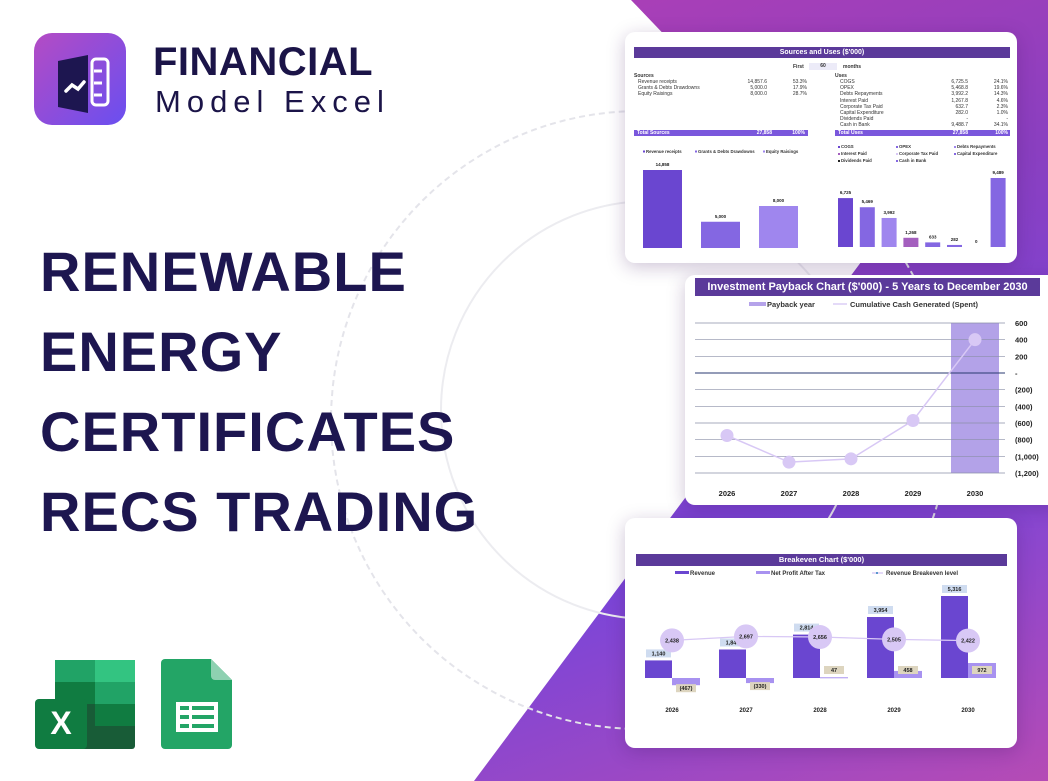 Image resolution: width=1048 pixels, height=781 pixels. I want to click on excel-icon: X, so click(85, 704).